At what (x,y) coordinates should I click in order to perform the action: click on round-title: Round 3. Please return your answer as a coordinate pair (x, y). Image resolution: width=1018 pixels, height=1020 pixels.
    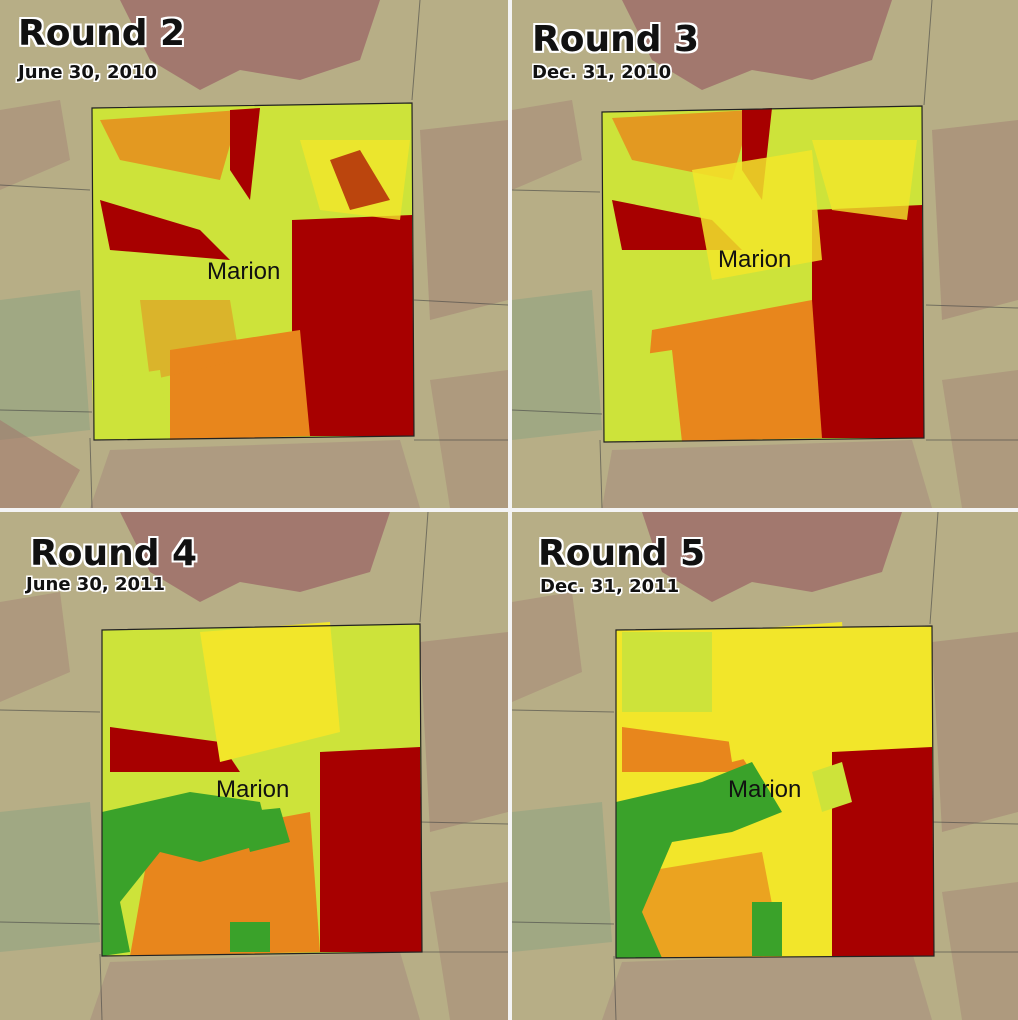
    Looking at the image, I should click on (616, 39).